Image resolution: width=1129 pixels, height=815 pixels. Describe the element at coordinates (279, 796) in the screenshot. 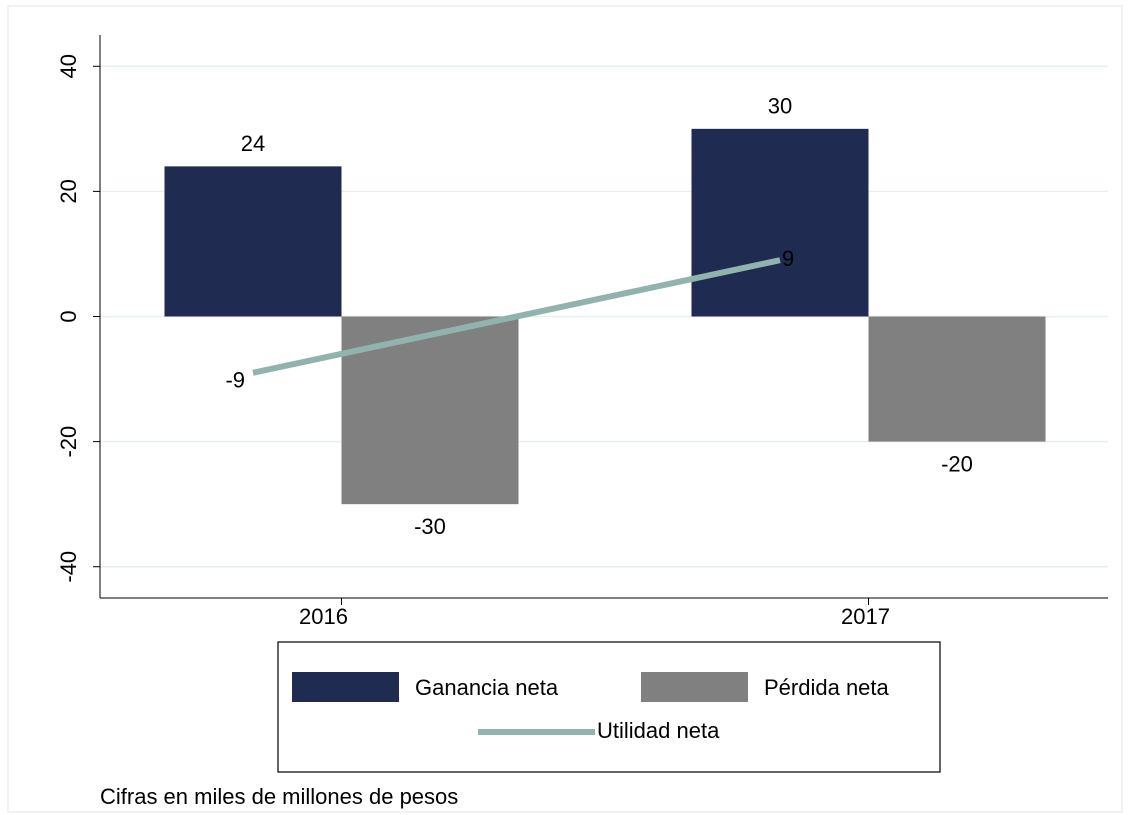

I see `note: Cifras en miles de millones de pesos` at that location.